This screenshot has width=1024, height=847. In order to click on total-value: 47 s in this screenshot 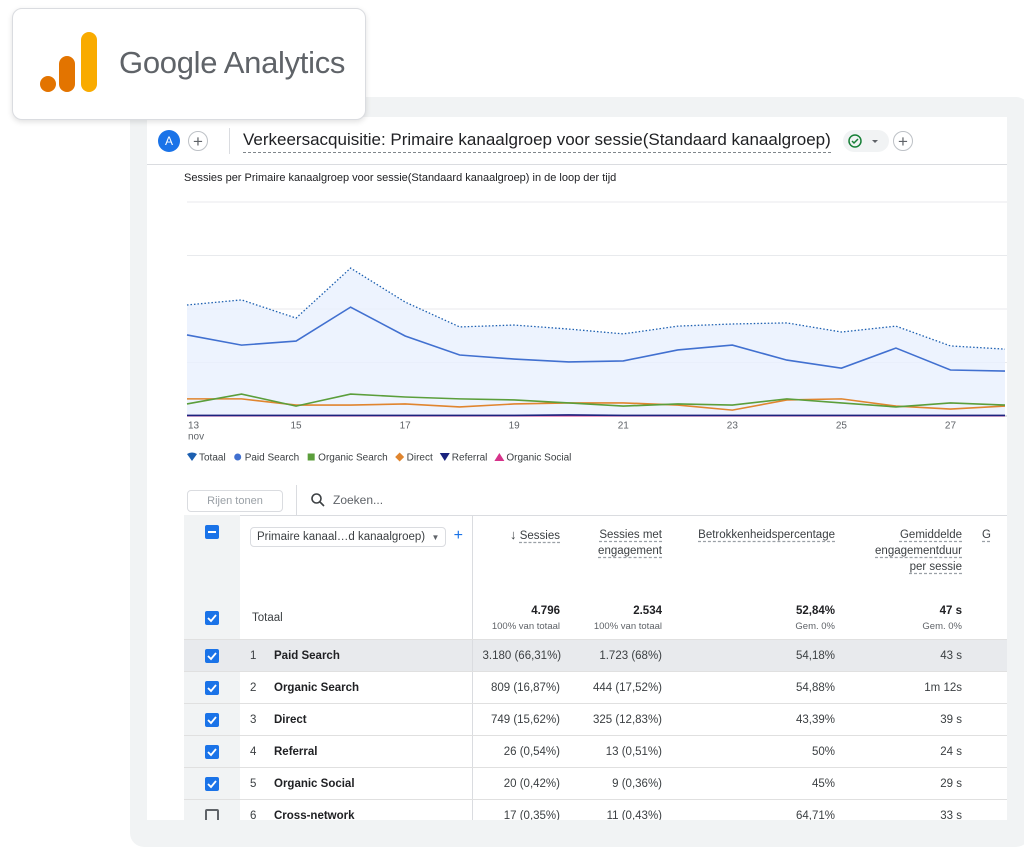, I will do `click(950, 610)`.